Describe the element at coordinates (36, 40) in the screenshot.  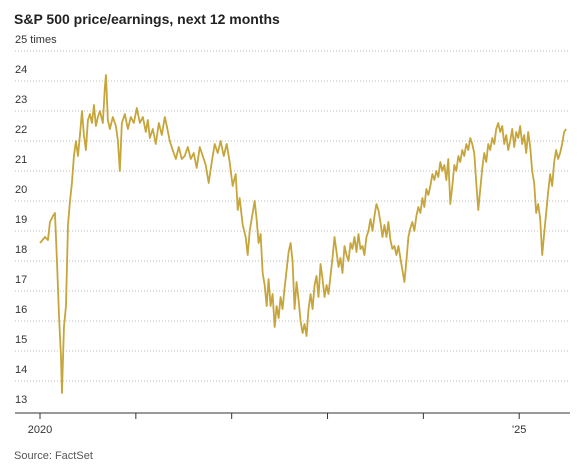
I see `y-tick-label: 25 times` at that location.